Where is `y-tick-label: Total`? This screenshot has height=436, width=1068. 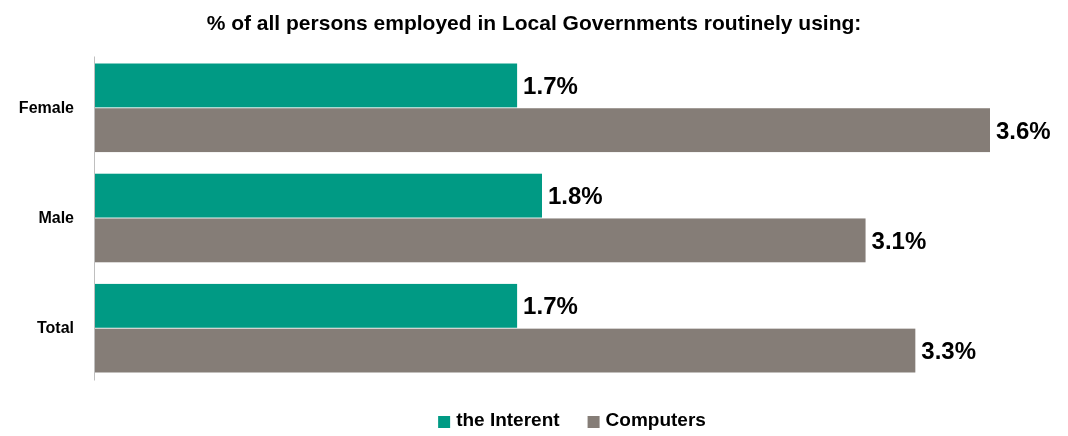
y-tick-label: Total is located at coordinates (55, 328).